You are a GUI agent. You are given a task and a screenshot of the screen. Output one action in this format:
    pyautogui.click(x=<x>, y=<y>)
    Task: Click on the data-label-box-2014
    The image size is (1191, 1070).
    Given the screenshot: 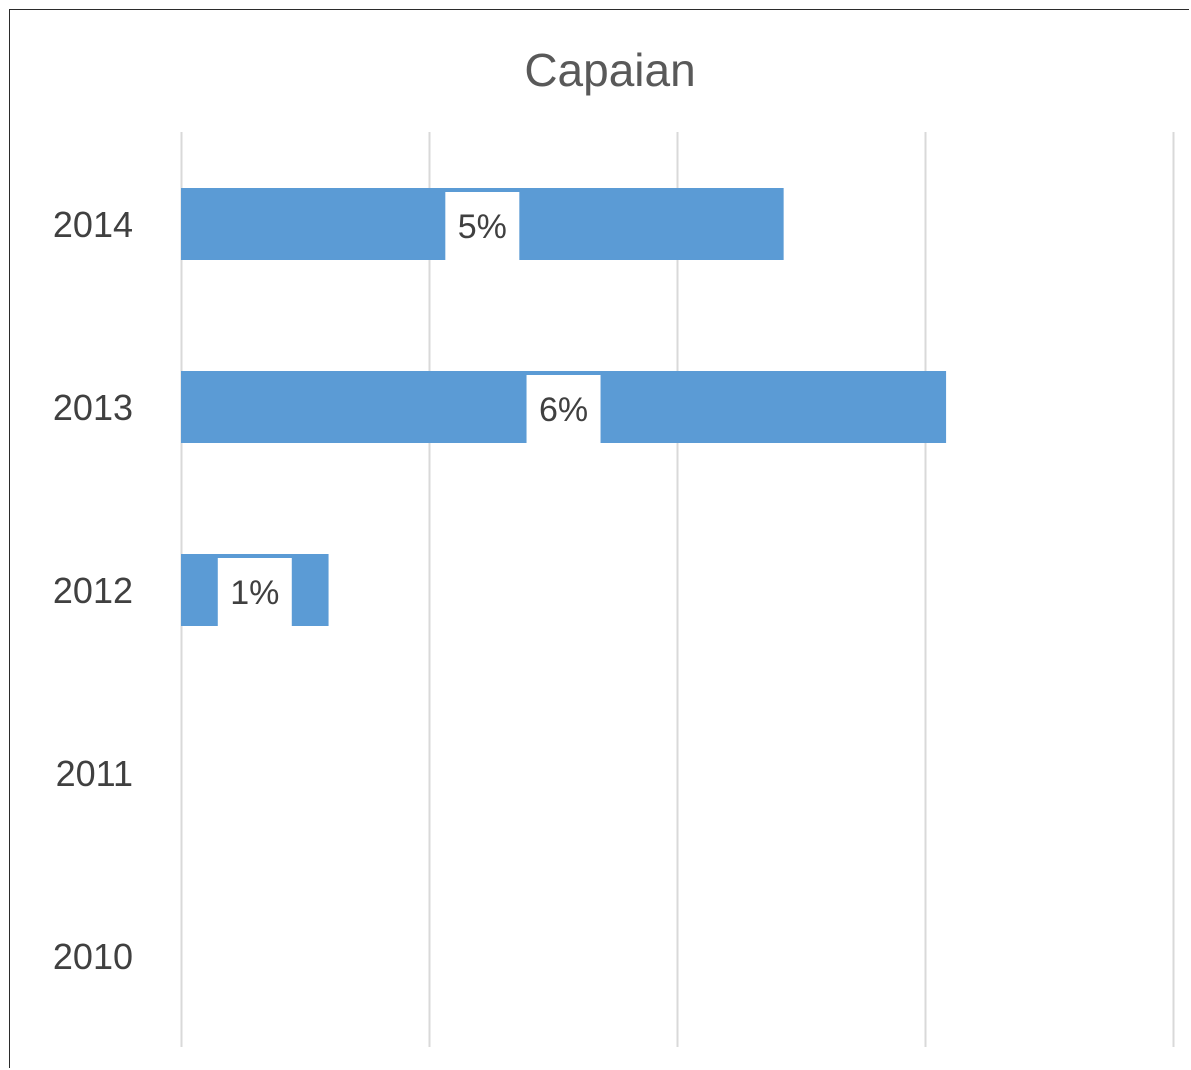 What is the action you would take?
    pyautogui.click(x=482, y=226)
    